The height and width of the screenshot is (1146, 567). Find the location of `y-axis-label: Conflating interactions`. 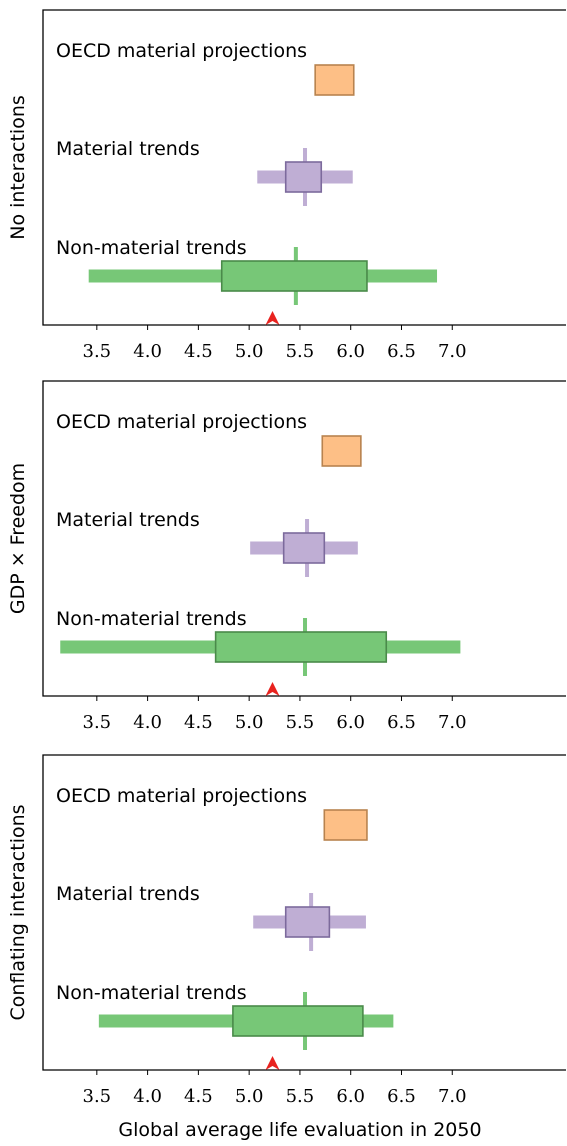

y-axis-label: Conflating interactions is located at coordinates (18, 912).